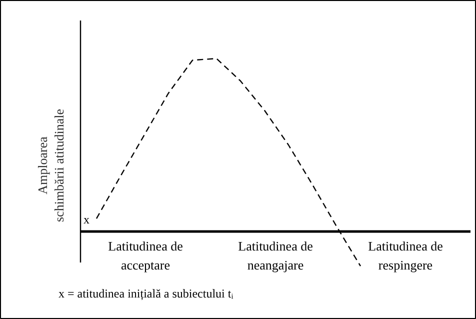 Image resolution: width=476 pixels, height=319 pixels. I want to click on annotation: Latitudinea de respingere, so click(406, 255).